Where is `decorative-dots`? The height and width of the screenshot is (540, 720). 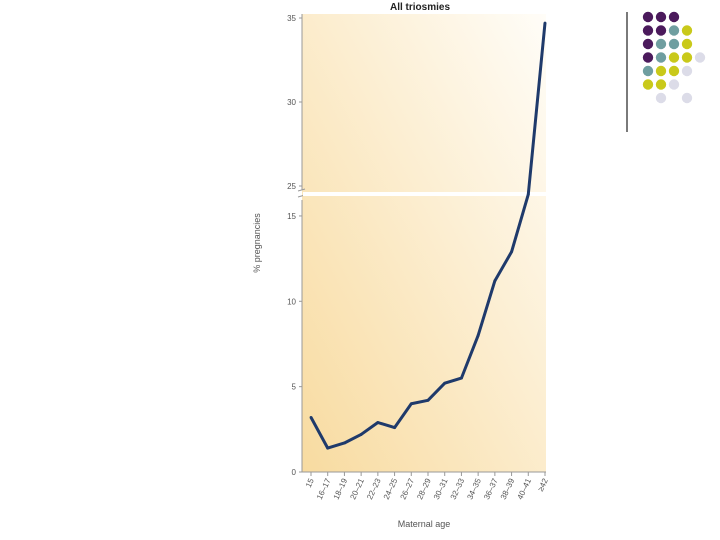
decorative-dots is located at coordinates (666, 71).